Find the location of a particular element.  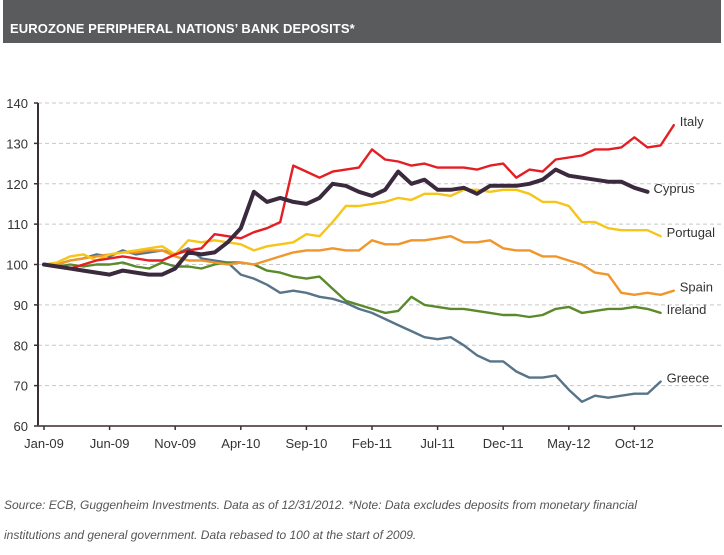

y-tick-label: 90 is located at coordinates (21, 305).